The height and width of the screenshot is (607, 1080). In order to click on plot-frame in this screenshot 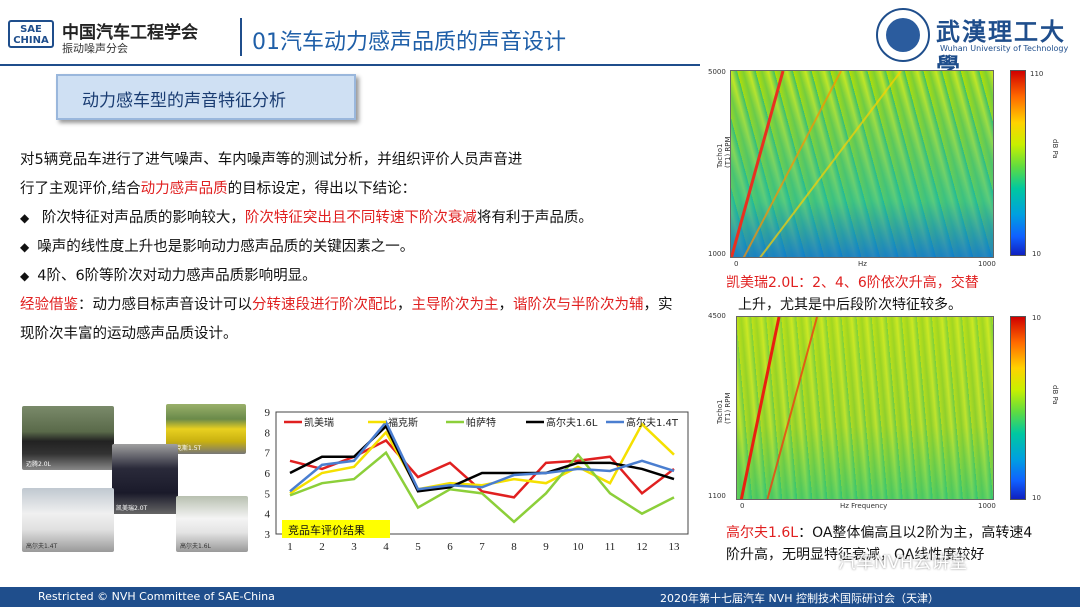, I will do `click(482, 473)`.